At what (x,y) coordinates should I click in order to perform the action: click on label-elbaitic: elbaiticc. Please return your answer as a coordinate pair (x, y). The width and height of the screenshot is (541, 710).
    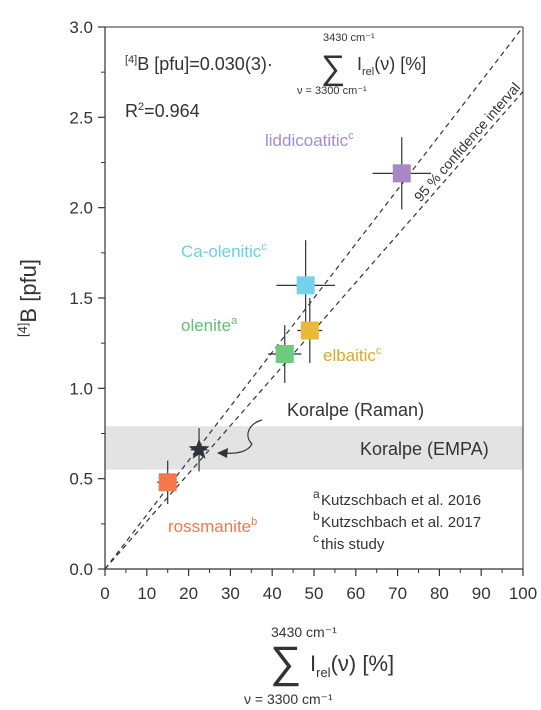
    Looking at the image, I should click on (352, 355).